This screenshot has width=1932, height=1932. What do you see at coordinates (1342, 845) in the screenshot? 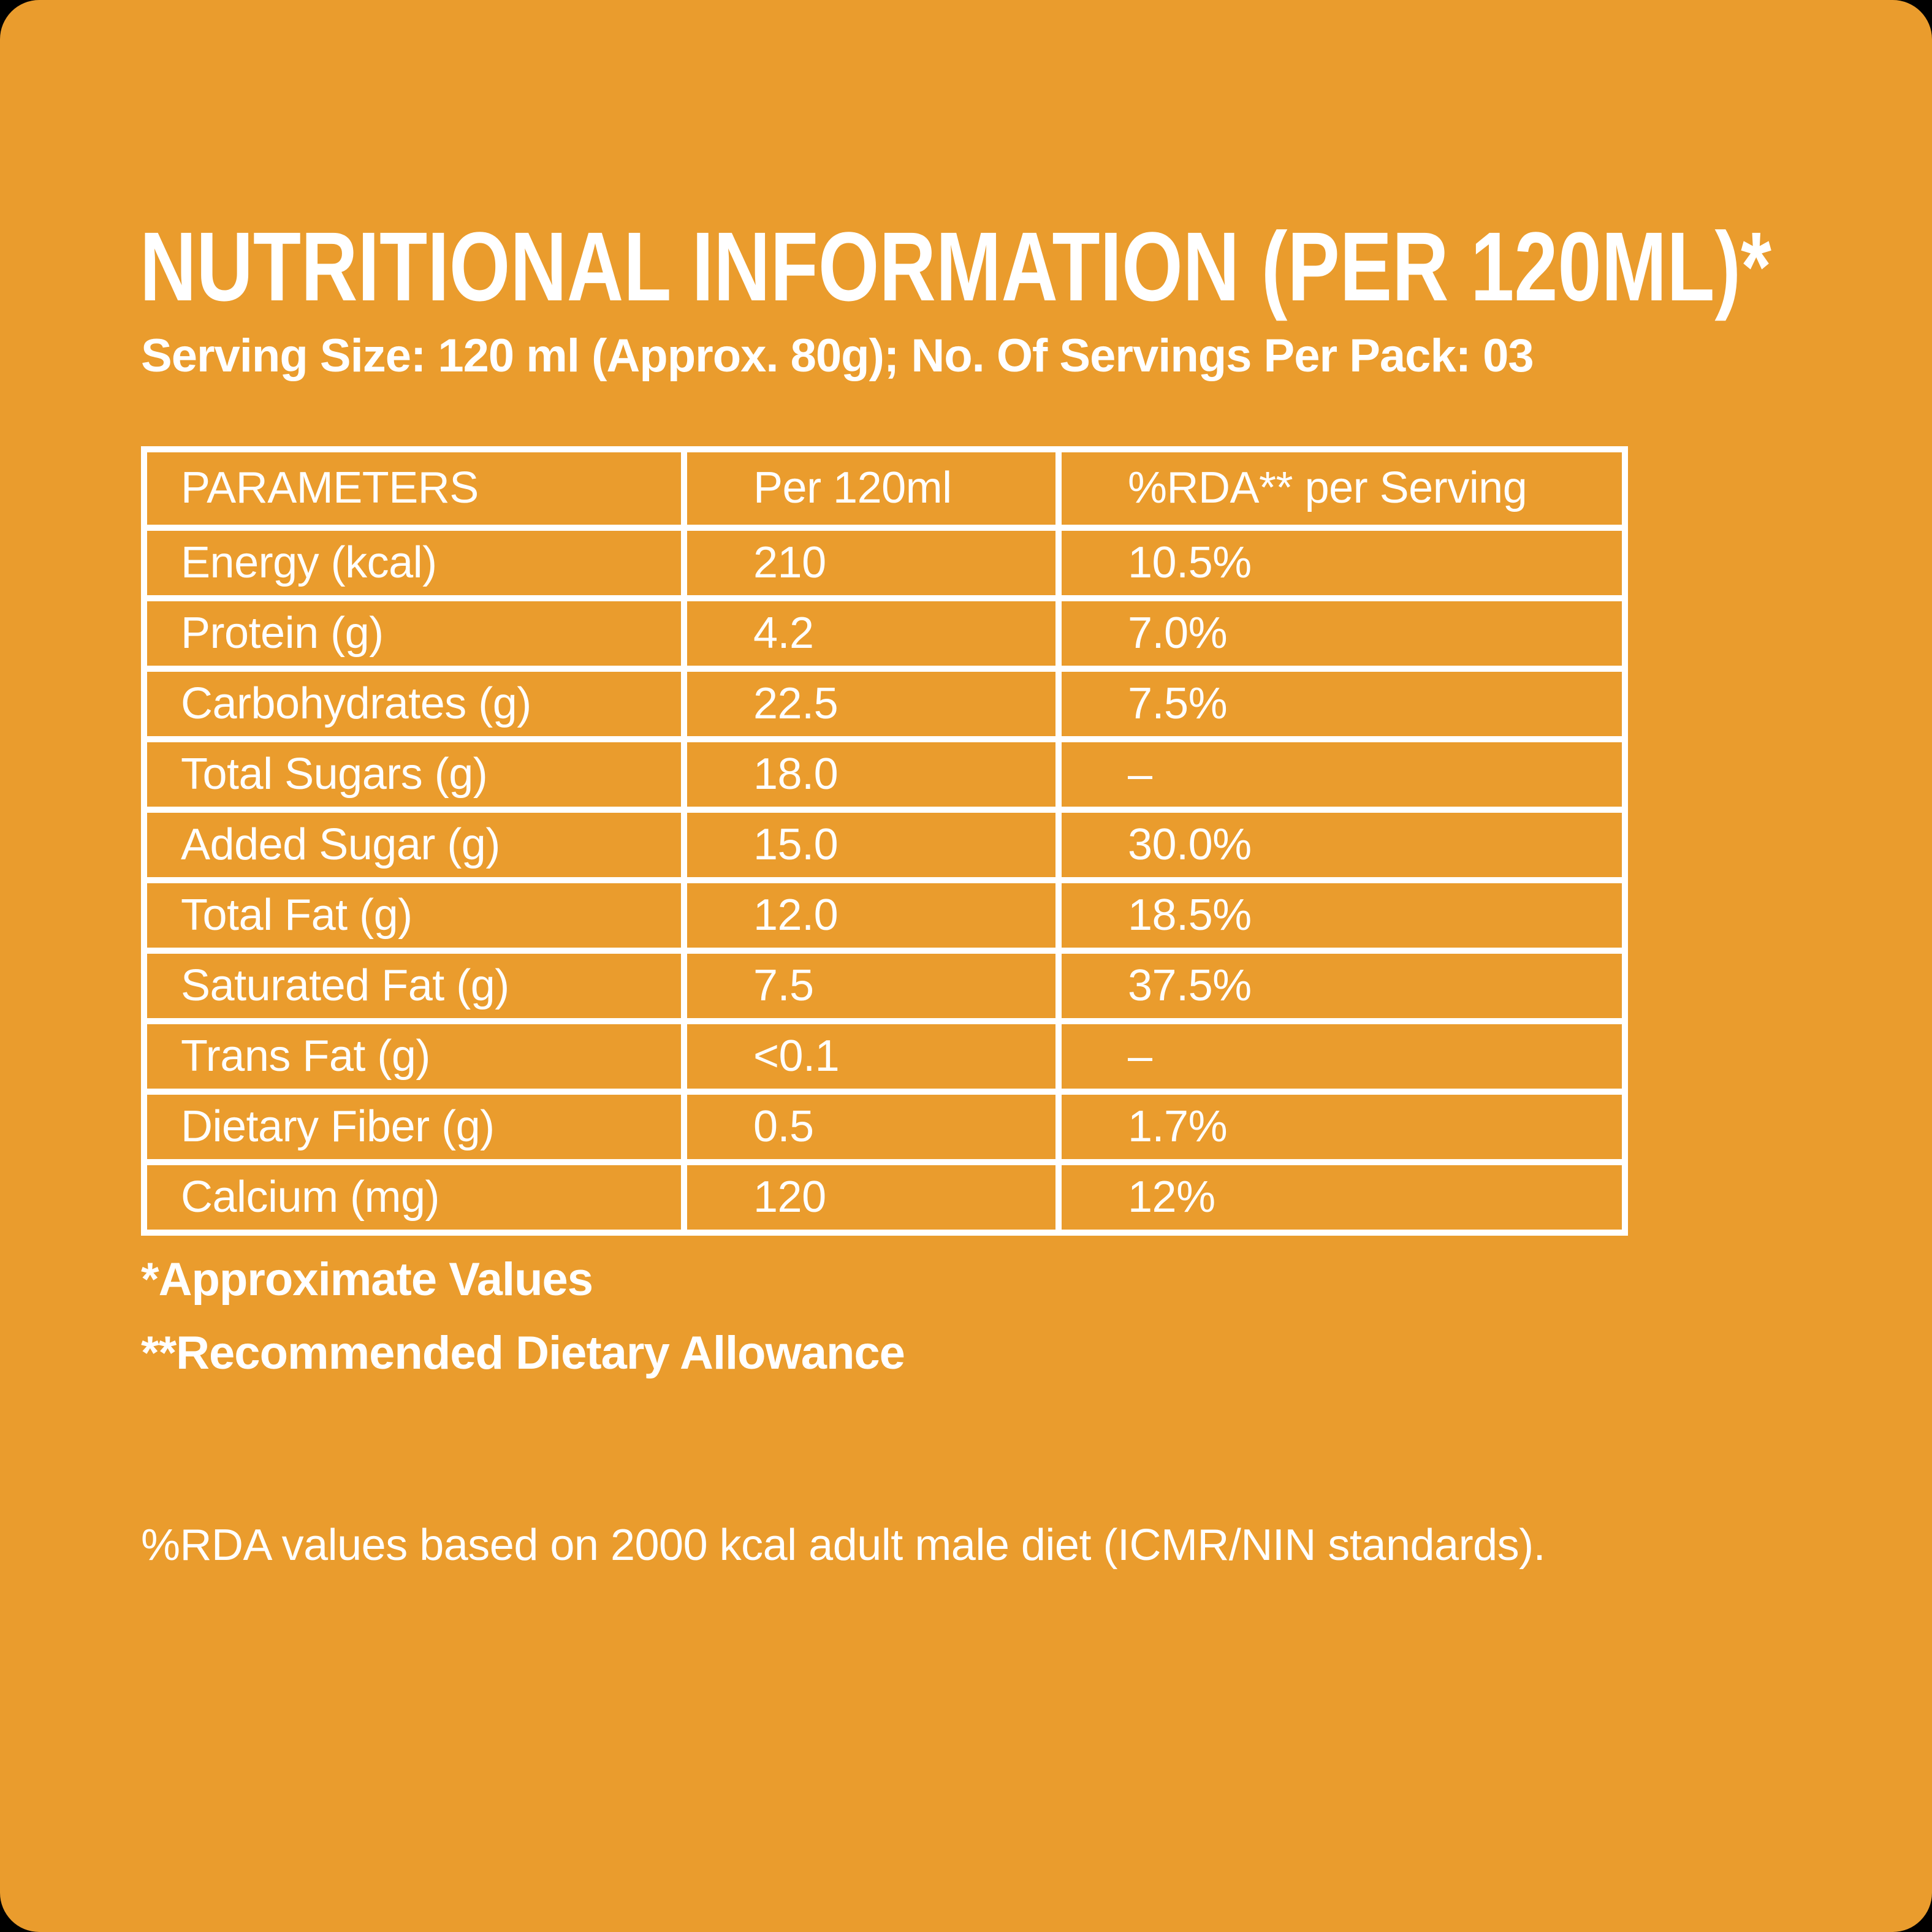
I see `rda-cell: 30.0%` at bounding box center [1342, 845].